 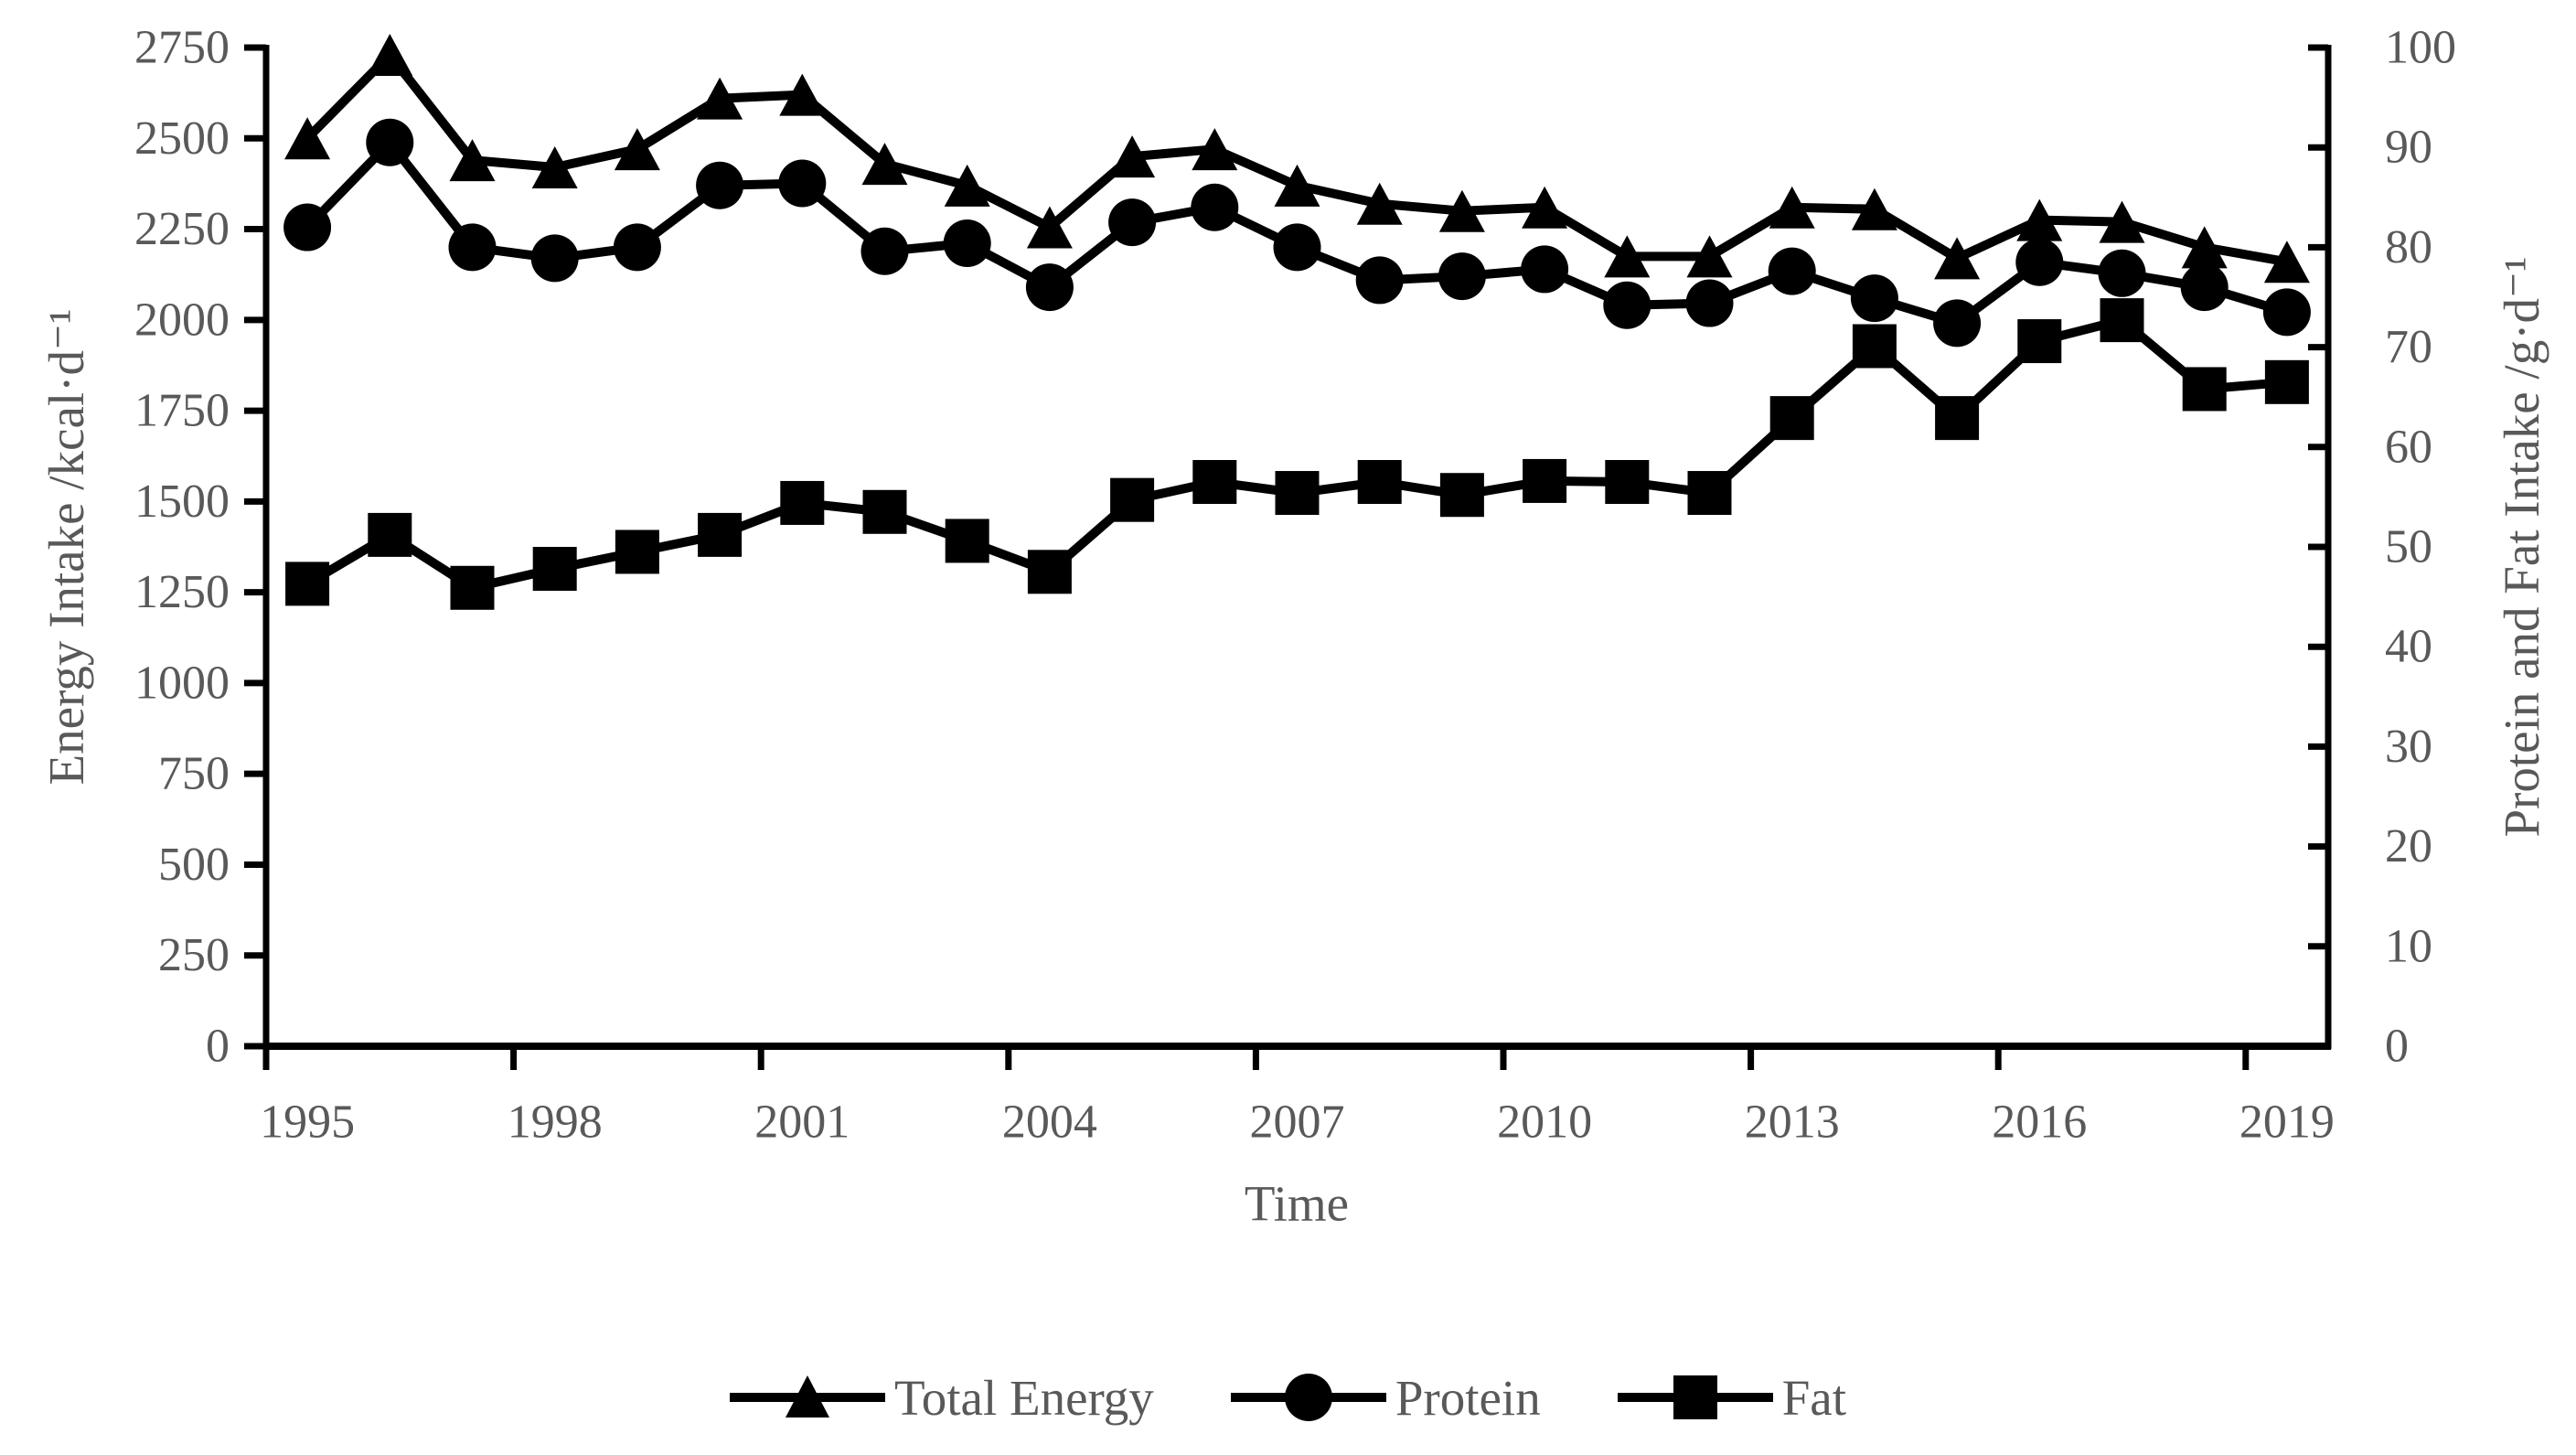 I want to click on right-axis-tick-label: 10, so click(x=2408, y=946).